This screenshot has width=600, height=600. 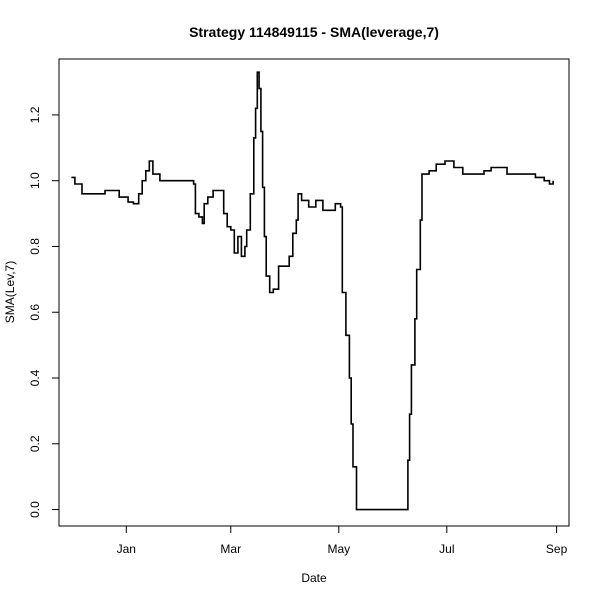 I want to click on y-tick-label: 1.2, so click(x=35, y=114).